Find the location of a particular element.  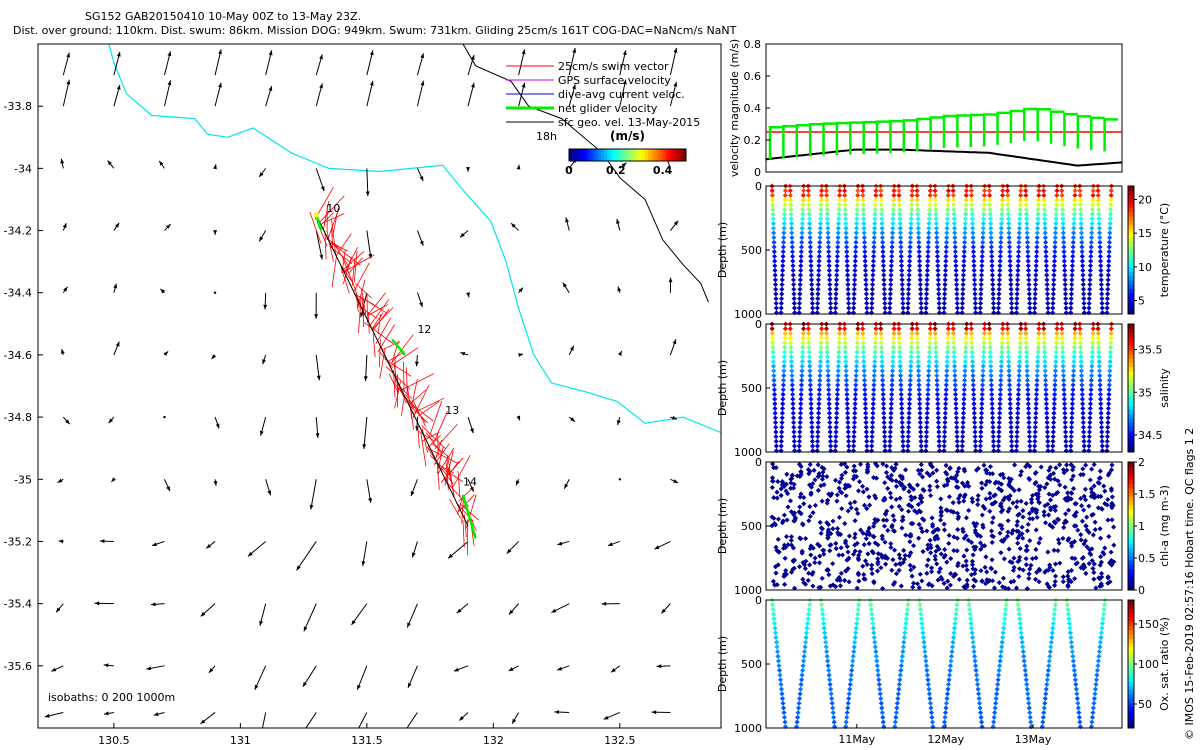

map-xtick-label: 130.5 is located at coordinates (114, 740).